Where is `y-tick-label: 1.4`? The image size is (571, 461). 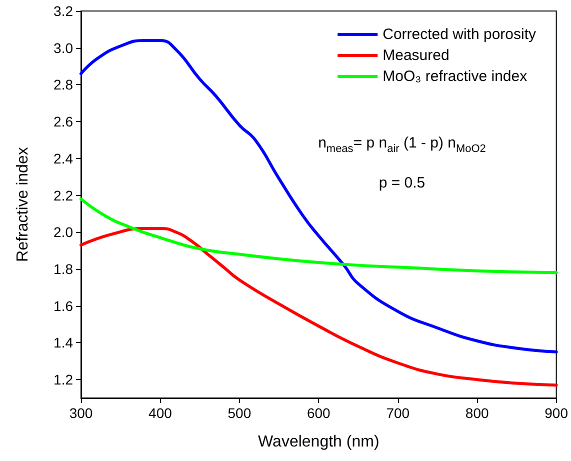 y-tick-label: 1.4 is located at coordinates (64, 342).